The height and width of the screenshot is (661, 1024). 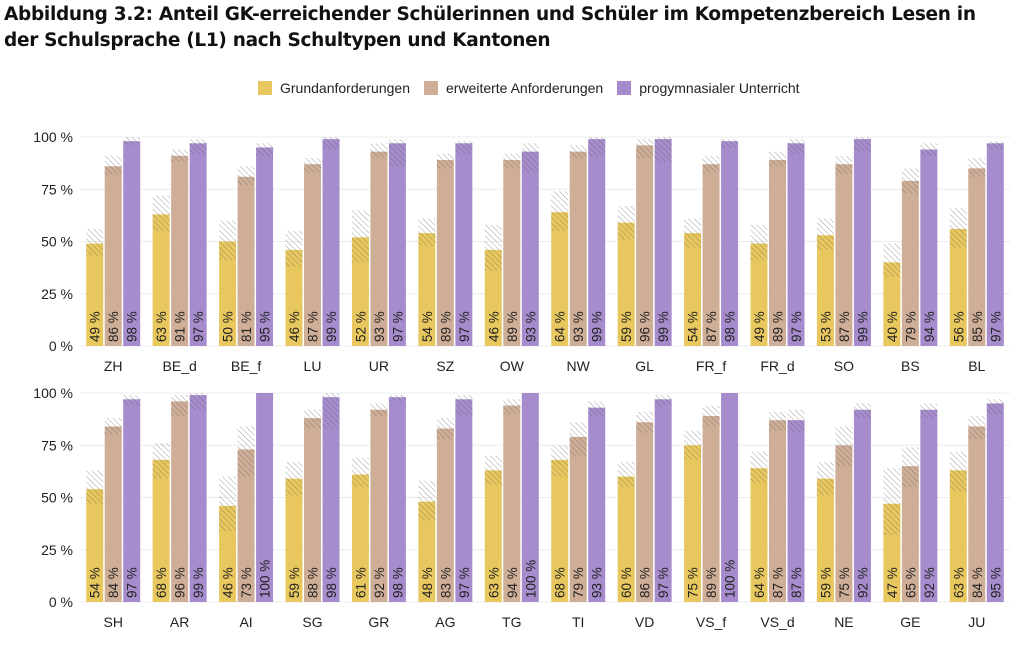 What do you see at coordinates (645, 326) in the screenshot?
I see `bar-value-label: 96 %` at bounding box center [645, 326].